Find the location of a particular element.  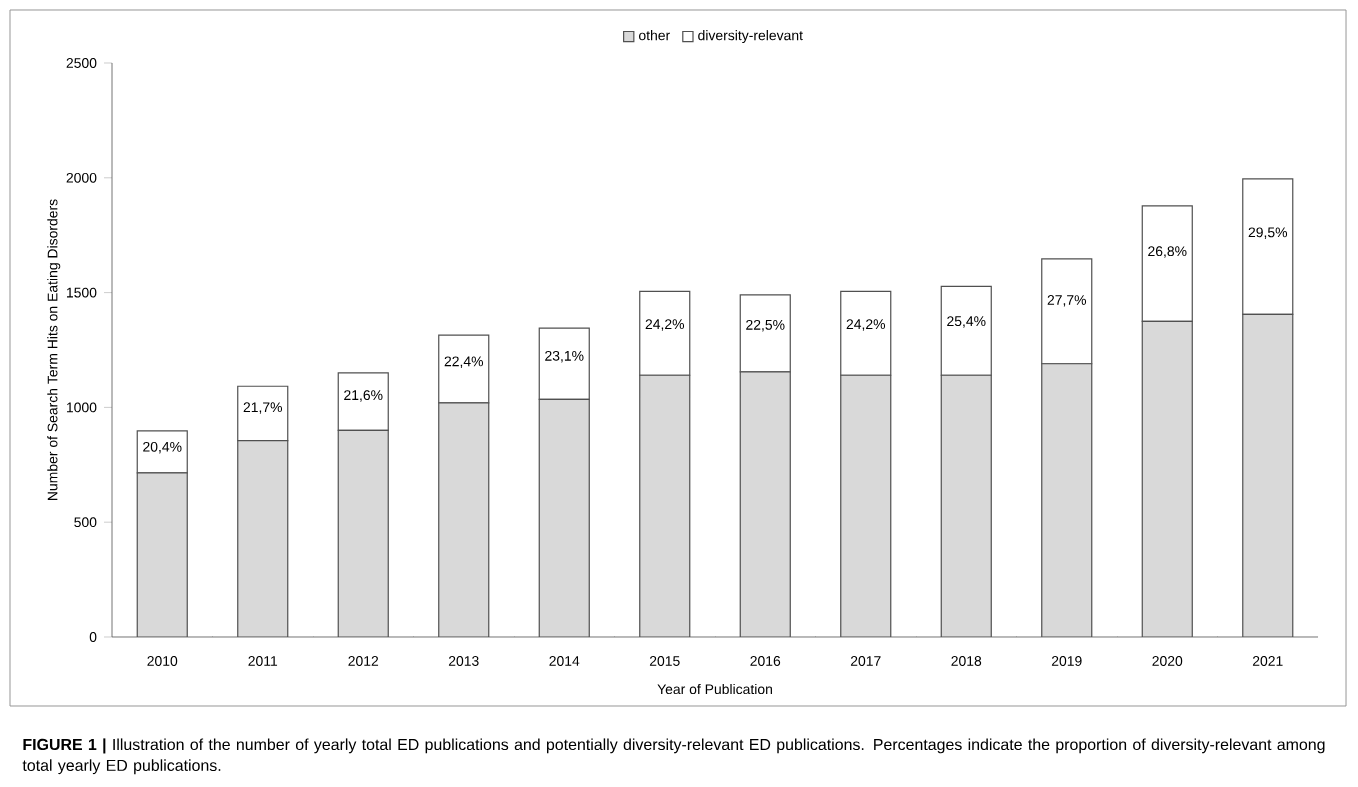

x-axis-title: Year of Publication is located at coordinates (714, 689).